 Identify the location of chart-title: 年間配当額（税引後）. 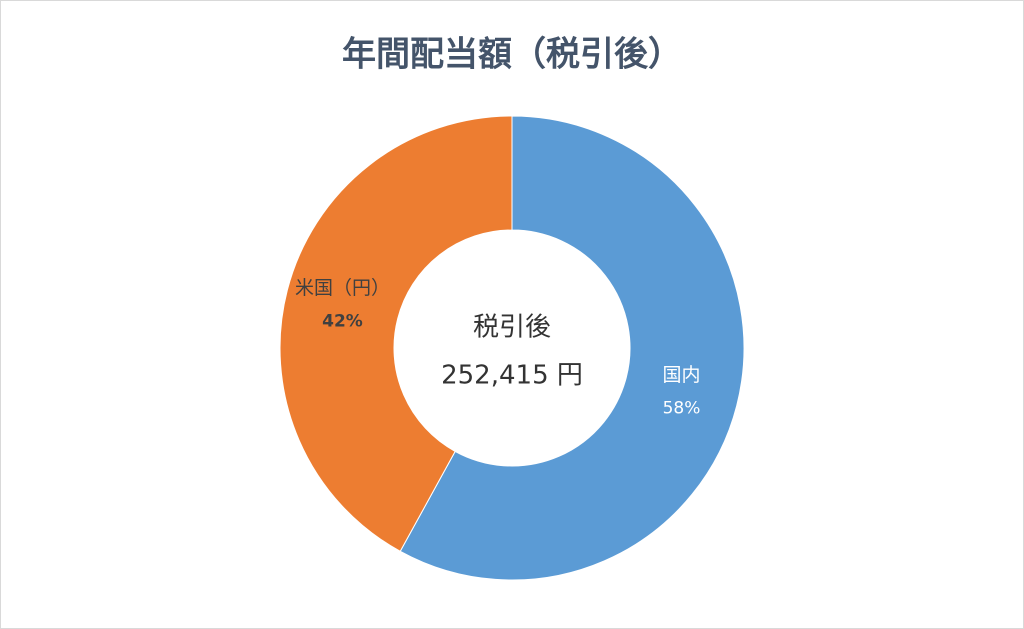
(512, 55).